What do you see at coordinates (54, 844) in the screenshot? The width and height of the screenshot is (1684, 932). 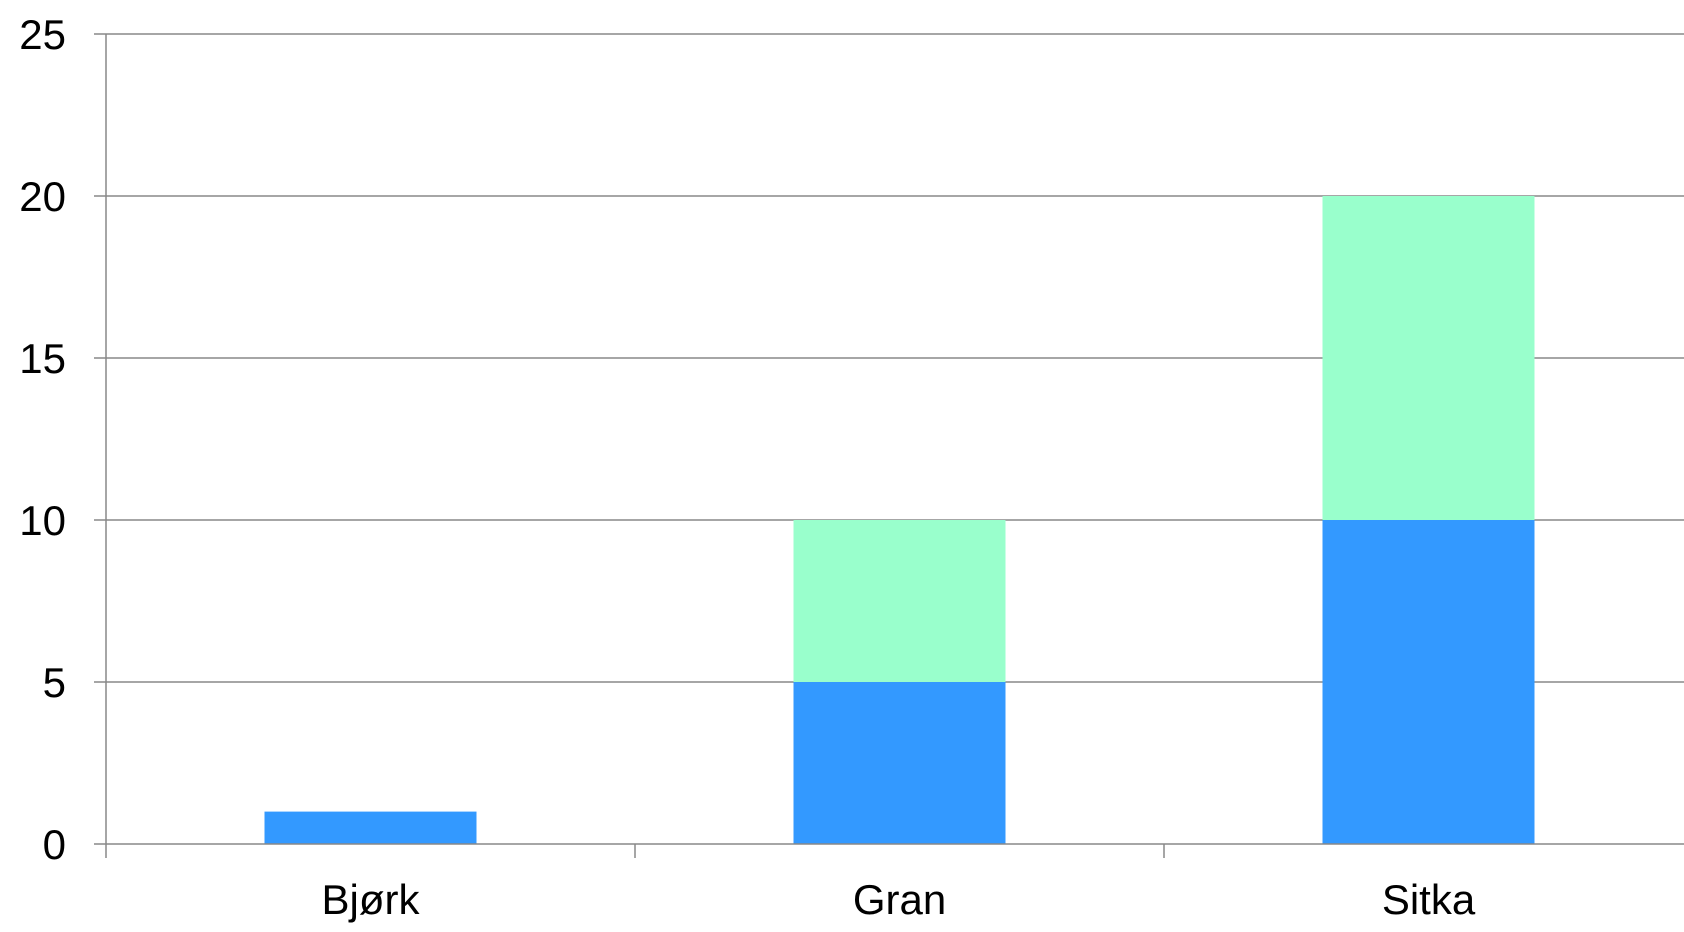 I see `y-tick-label: 0` at bounding box center [54, 844].